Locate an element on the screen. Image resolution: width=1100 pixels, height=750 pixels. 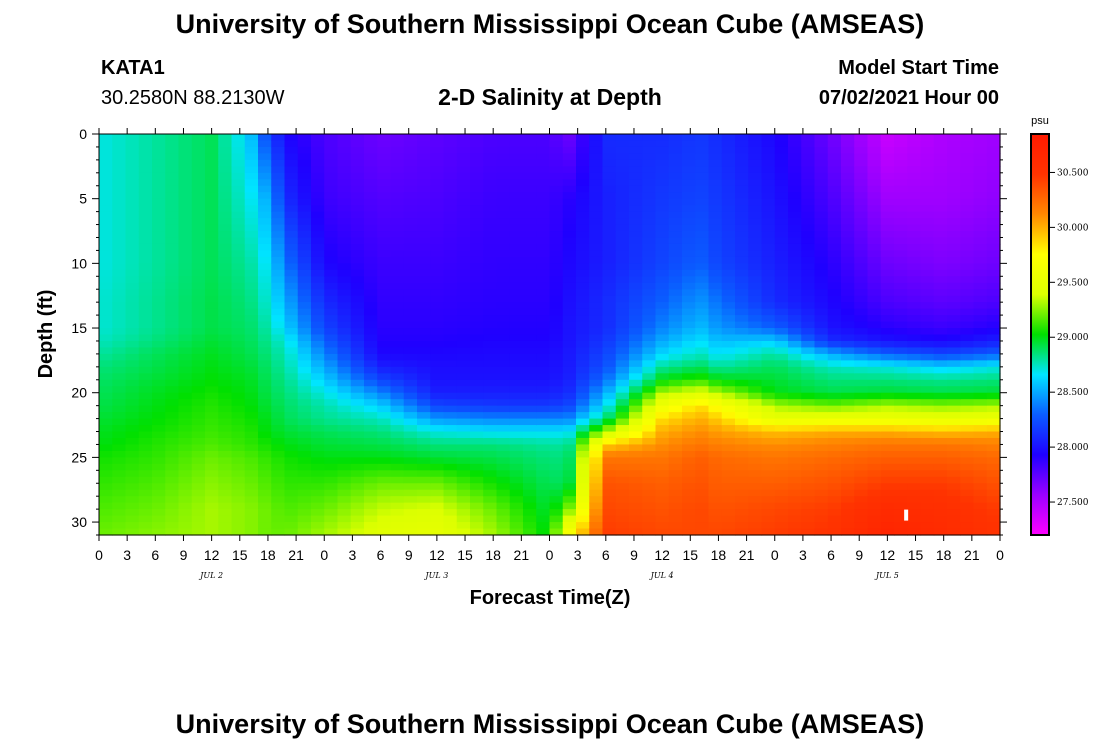
x-tick-label: 12 is located at coordinates (888, 555).